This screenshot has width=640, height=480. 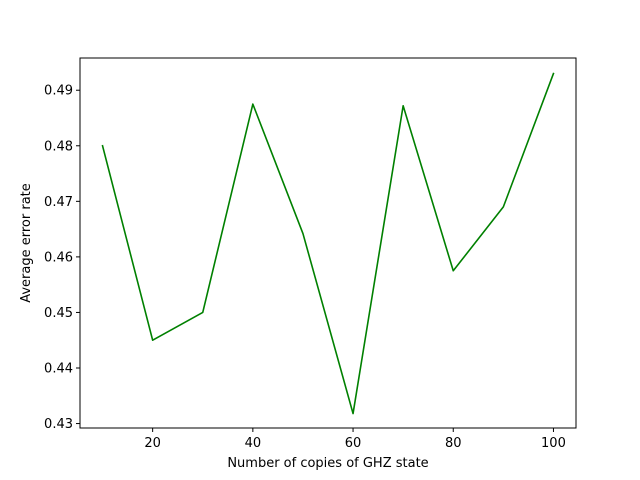 What do you see at coordinates (453, 443) in the screenshot?
I see `x-tick-label: 80` at bounding box center [453, 443].